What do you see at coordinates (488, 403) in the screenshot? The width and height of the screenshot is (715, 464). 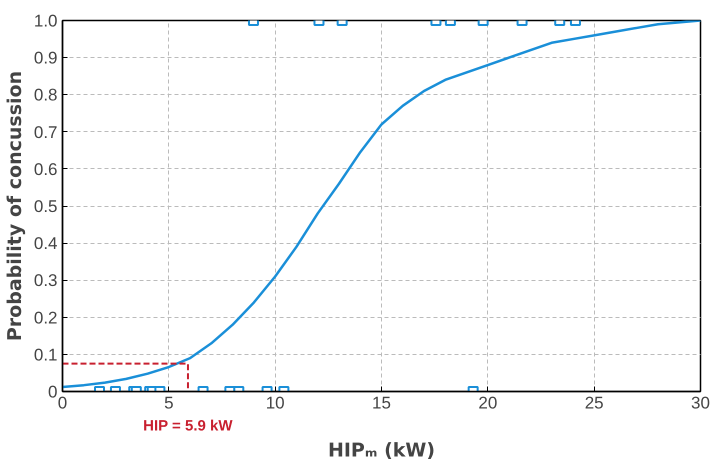 I see `x-tick-label: 20` at bounding box center [488, 403].